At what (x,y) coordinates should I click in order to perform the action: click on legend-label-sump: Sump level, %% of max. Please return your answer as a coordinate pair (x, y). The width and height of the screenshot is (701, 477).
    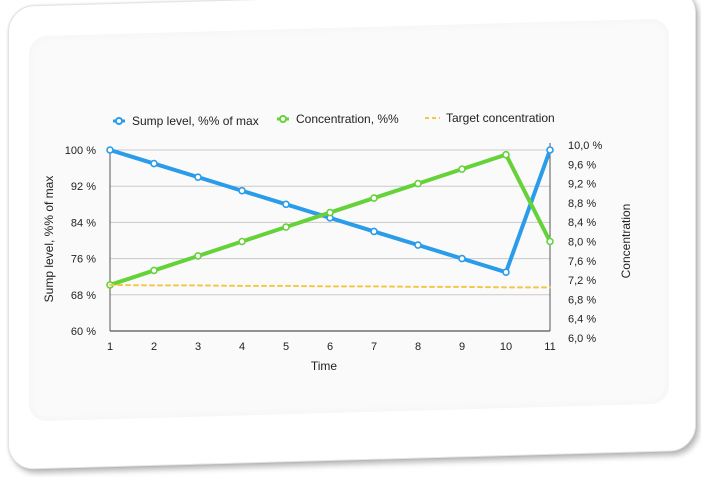
    Looking at the image, I should click on (195, 121).